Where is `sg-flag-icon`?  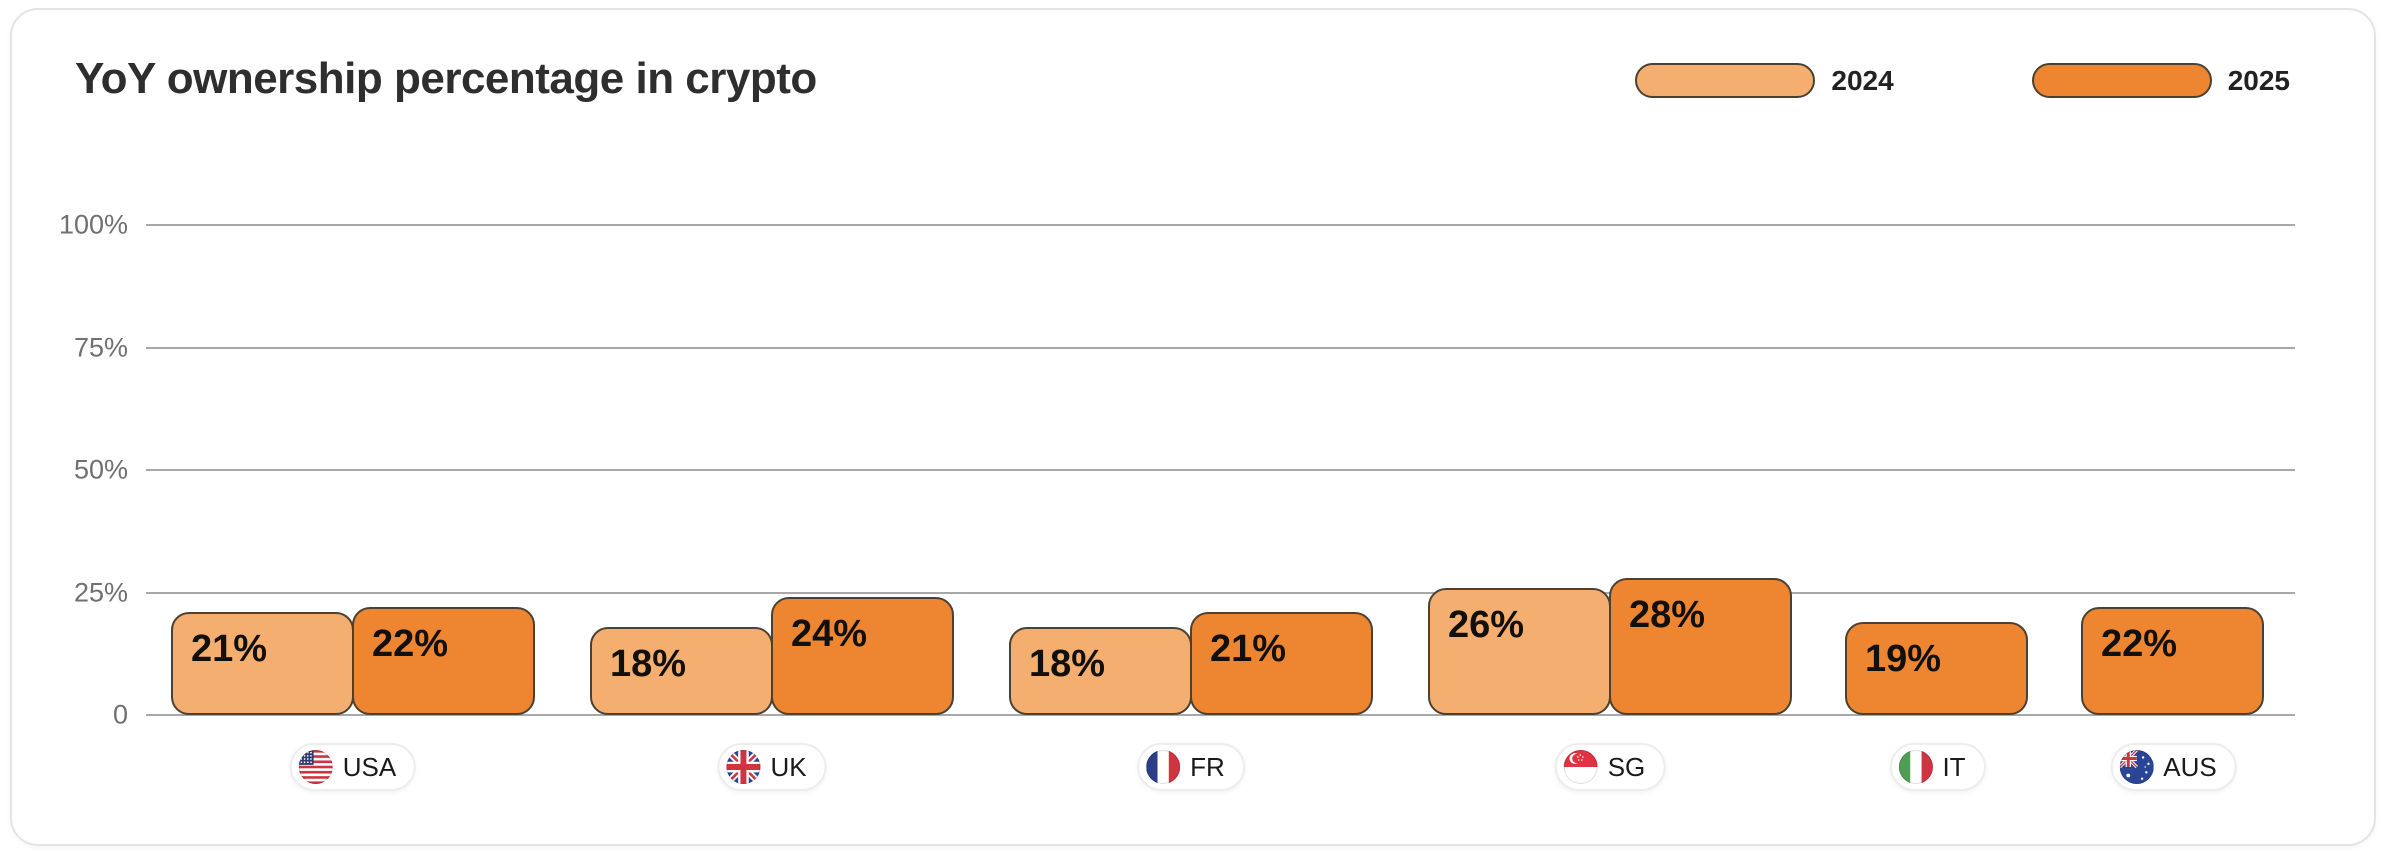
sg-flag-icon is located at coordinates (1580, 767).